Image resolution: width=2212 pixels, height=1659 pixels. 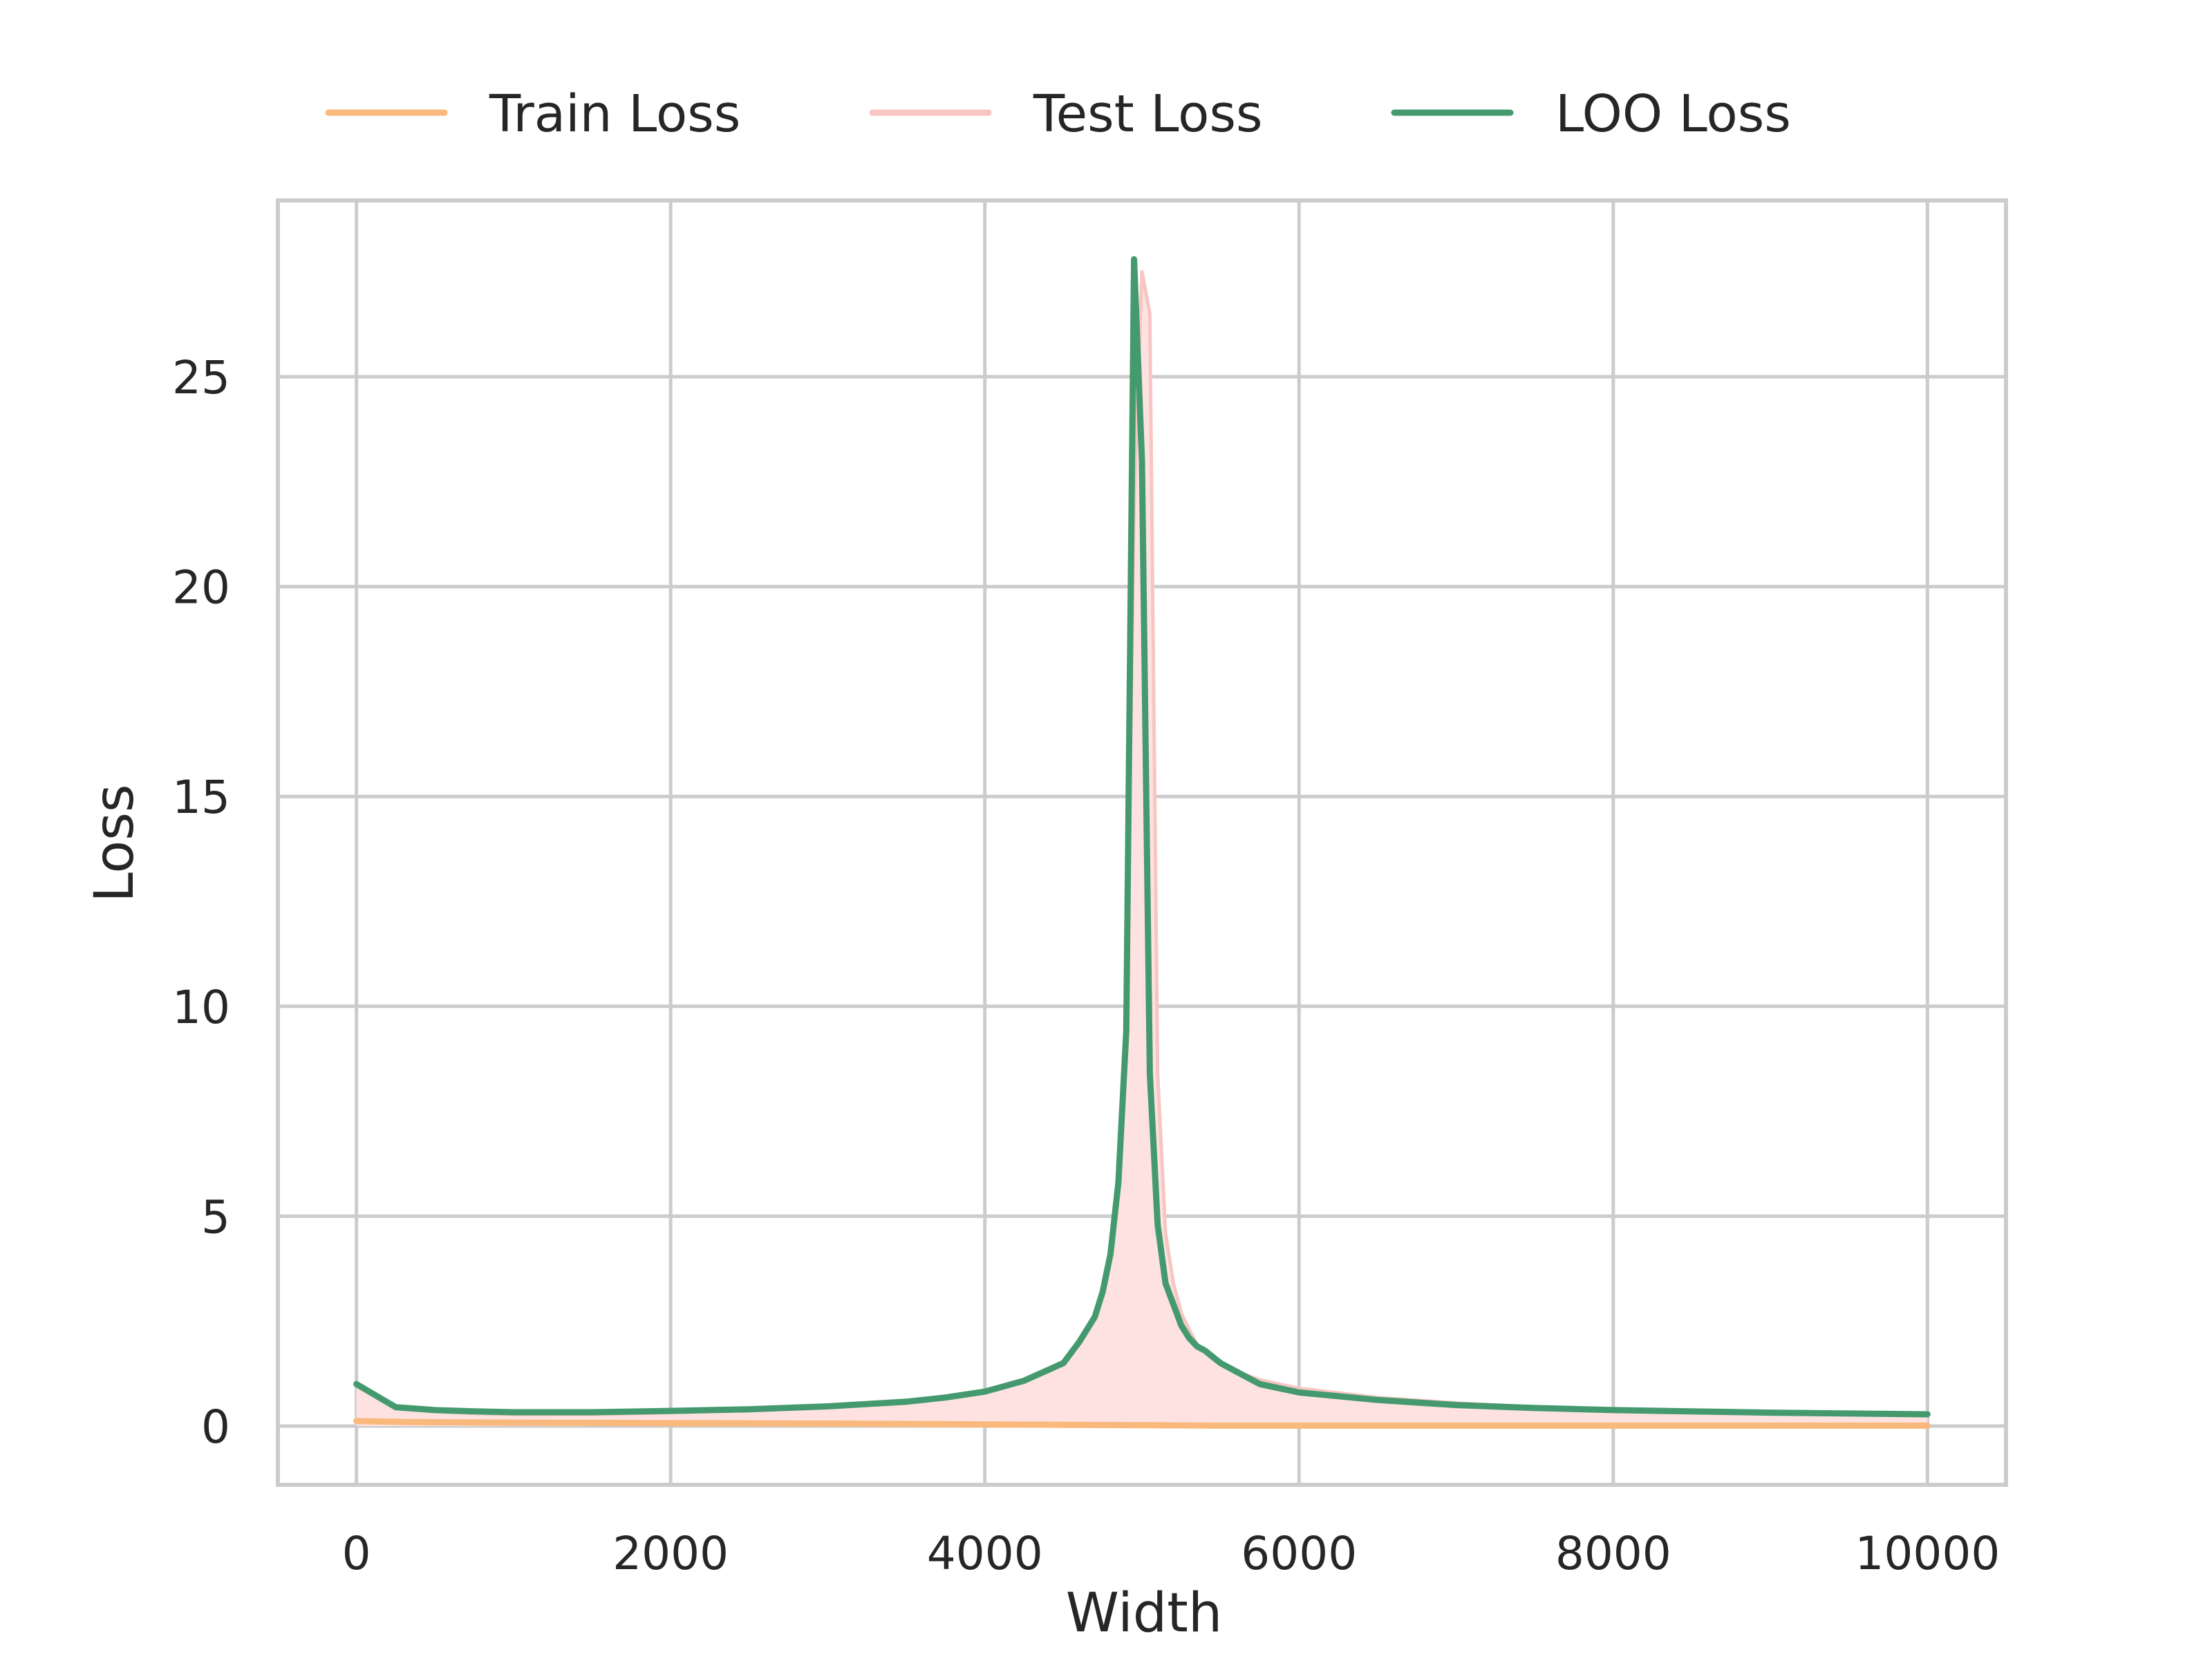 What do you see at coordinates (215, 1217) in the screenshot?
I see `y-tick-label: 5` at bounding box center [215, 1217].